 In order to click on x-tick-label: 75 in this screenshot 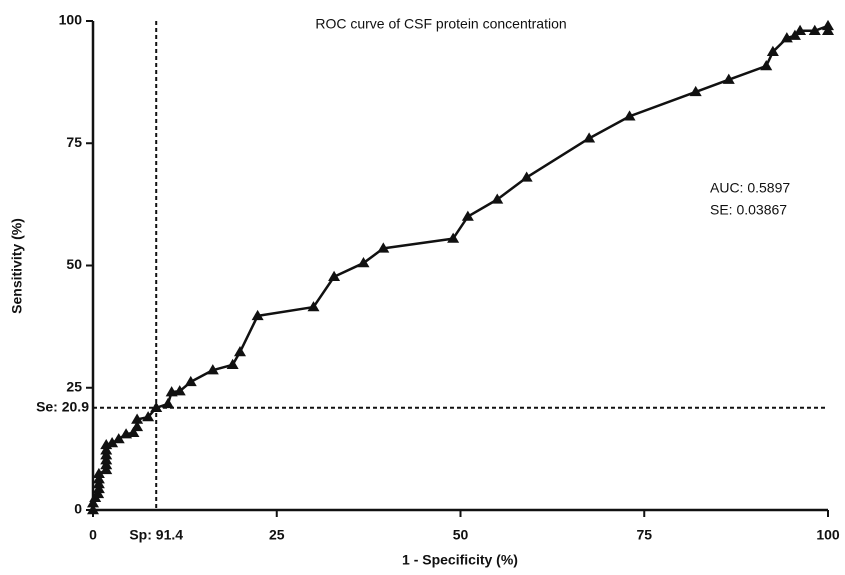, I will do `click(644, 535)`.